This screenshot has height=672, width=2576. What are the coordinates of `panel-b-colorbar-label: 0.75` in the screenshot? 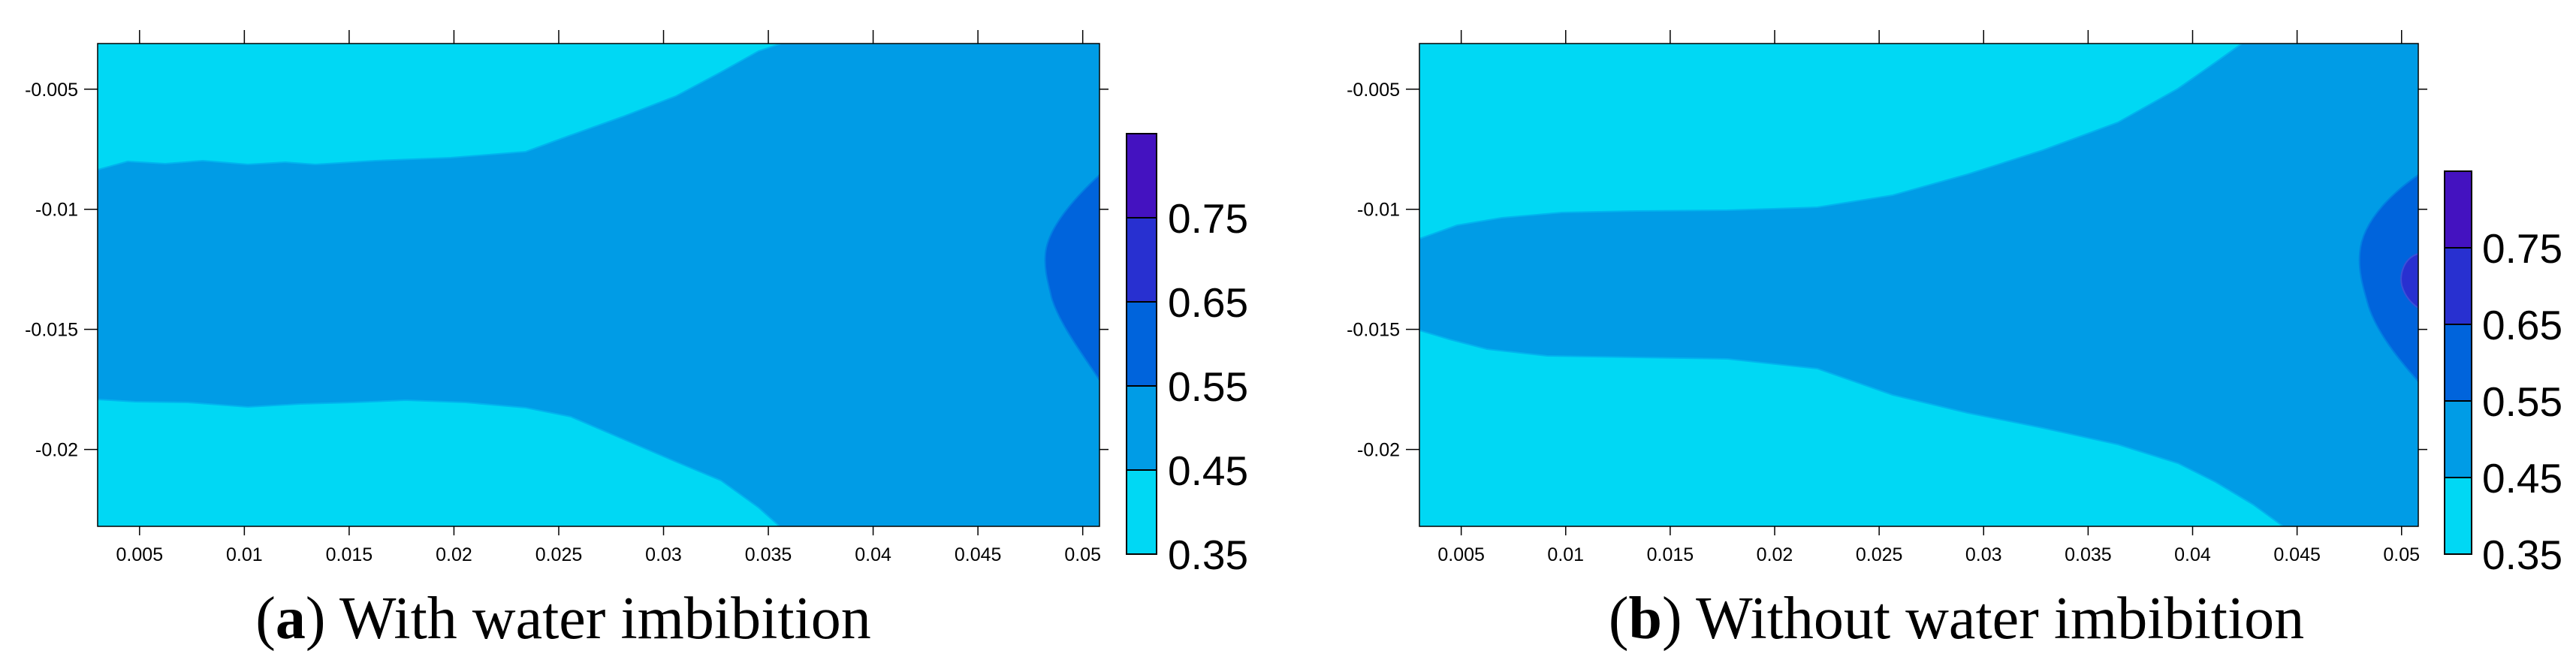 It's located at (2522, 248).